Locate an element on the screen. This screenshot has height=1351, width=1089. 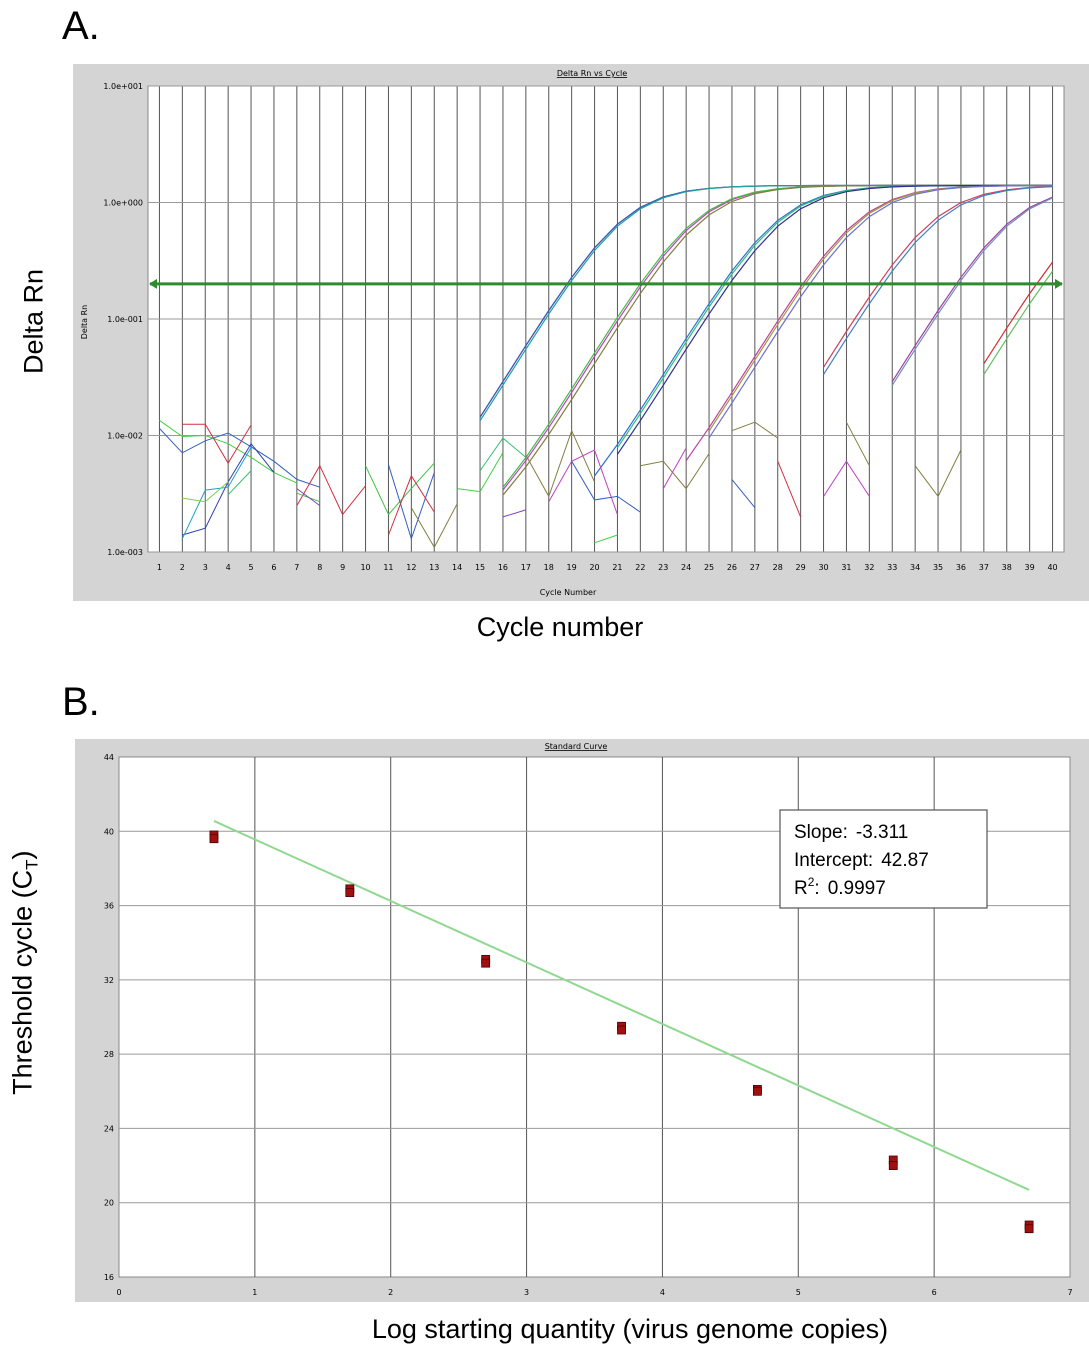
chart-a-inner-xlabel: Cycle Number is located at coordinates (568, 592).